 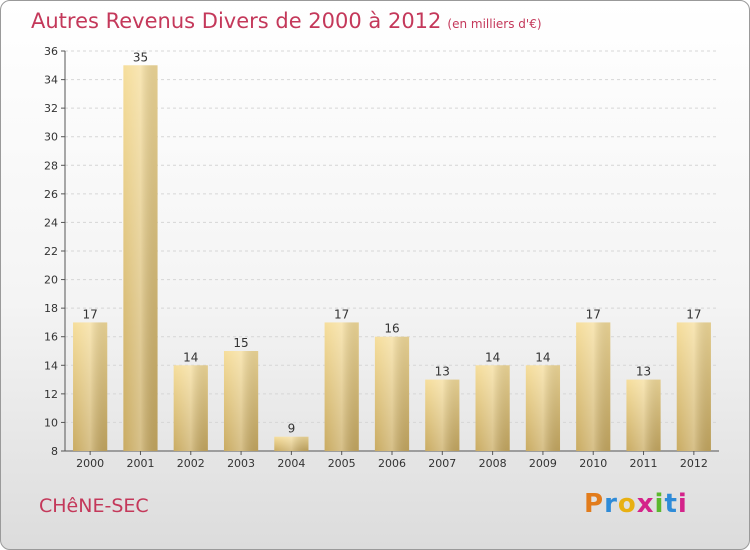 What do you see at coordinates (90, 463) in the screenshot?
I see `x-tick-label: 2000` at bounding box center [90, 463].